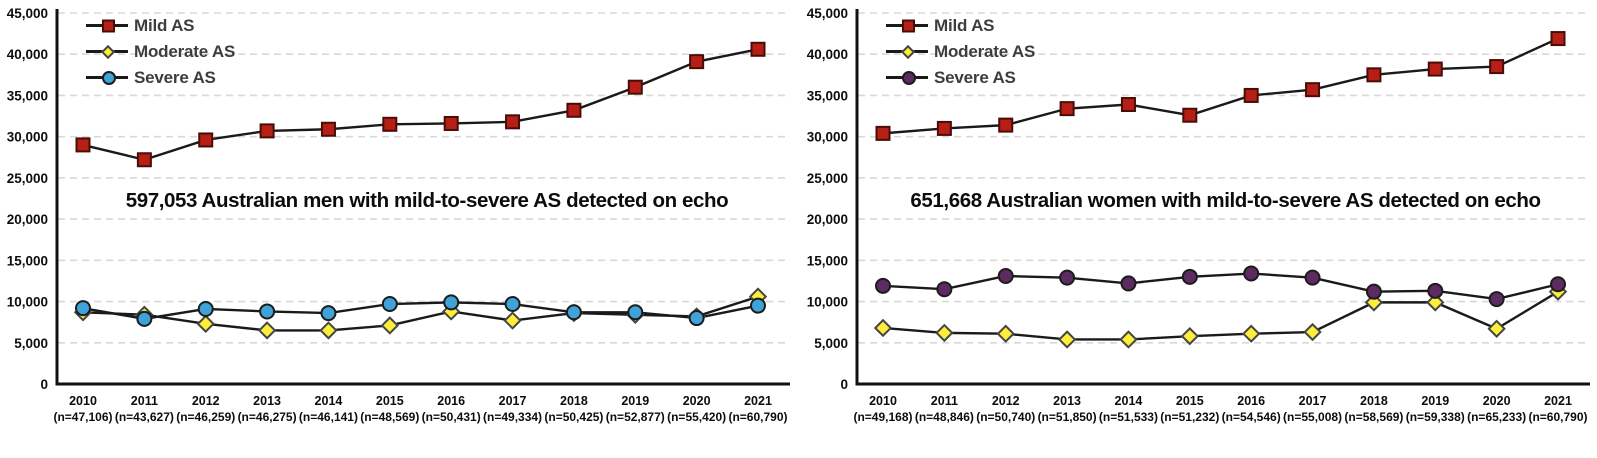  I want to click on x-axis-n-label: (n=48,569), so click(389, 417).